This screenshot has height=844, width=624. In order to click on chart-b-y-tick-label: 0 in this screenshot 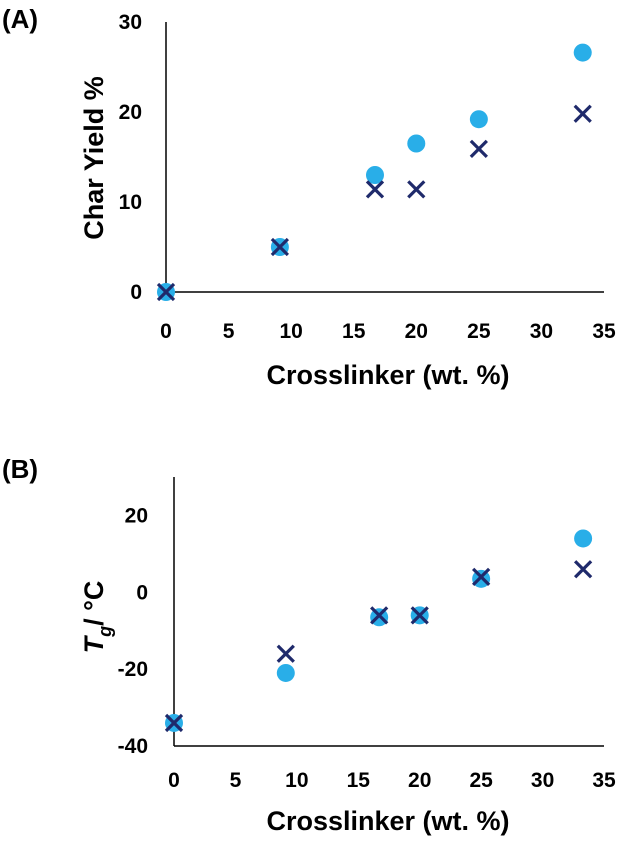, I will do `click(142, 592)`.